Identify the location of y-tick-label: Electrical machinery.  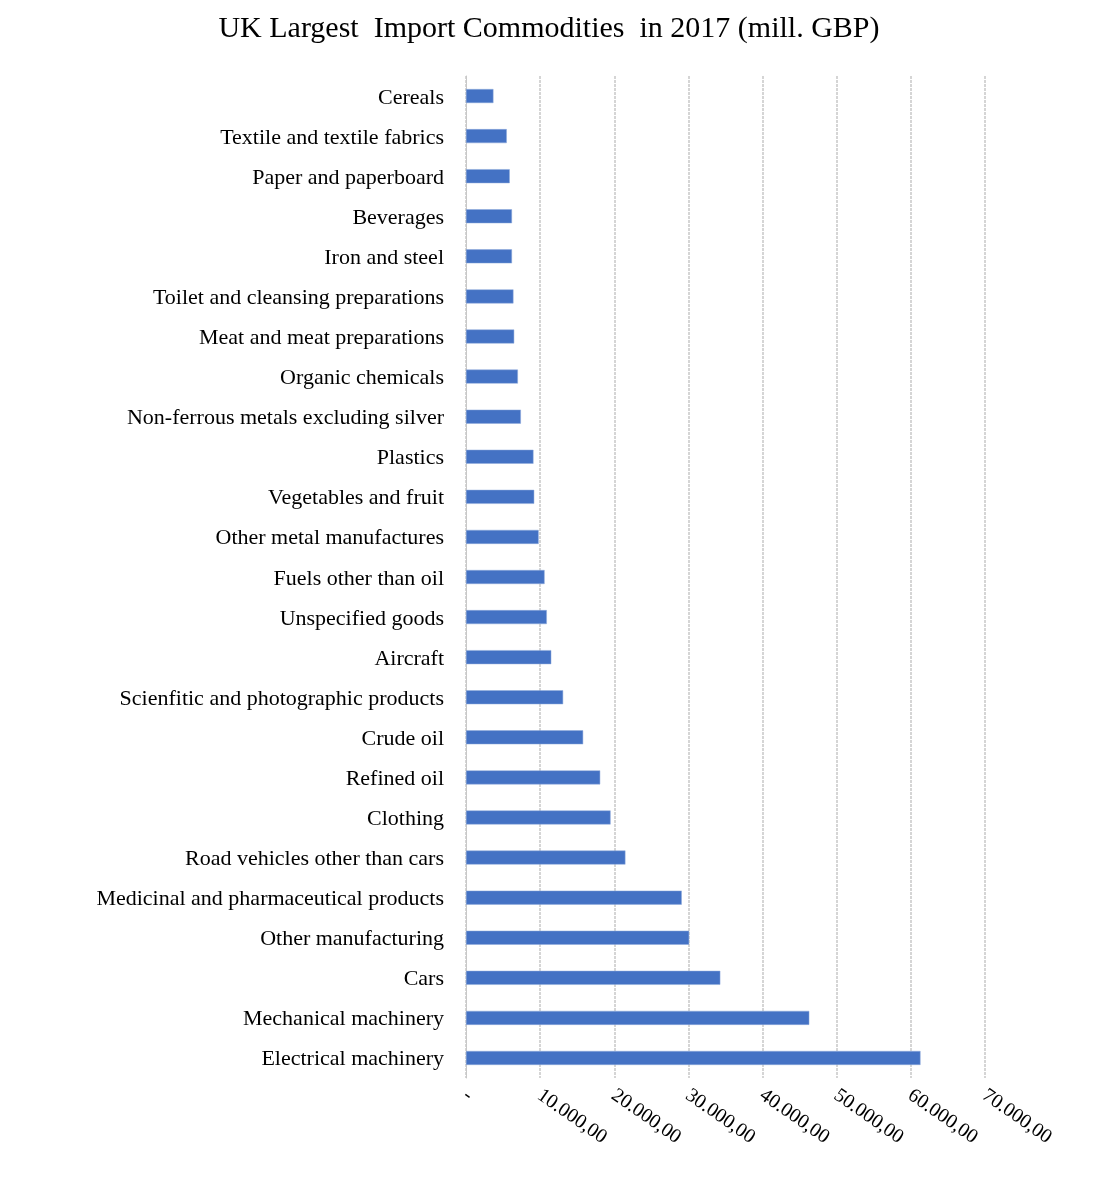
(352, 1058).